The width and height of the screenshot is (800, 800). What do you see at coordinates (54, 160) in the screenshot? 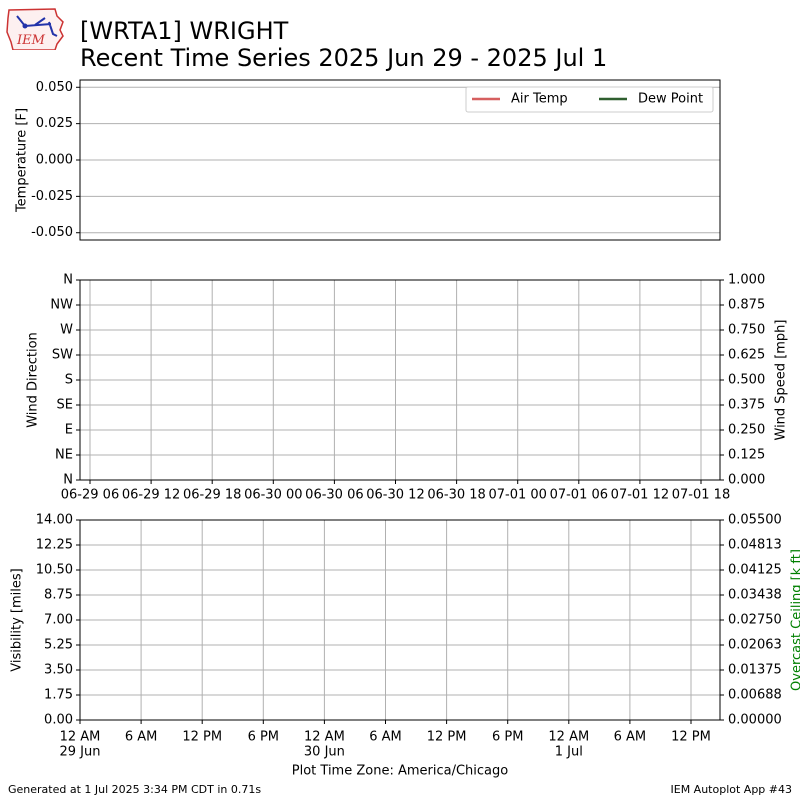
I see `temp-ytick-label: 0.000` at bounding box center [54, 160].